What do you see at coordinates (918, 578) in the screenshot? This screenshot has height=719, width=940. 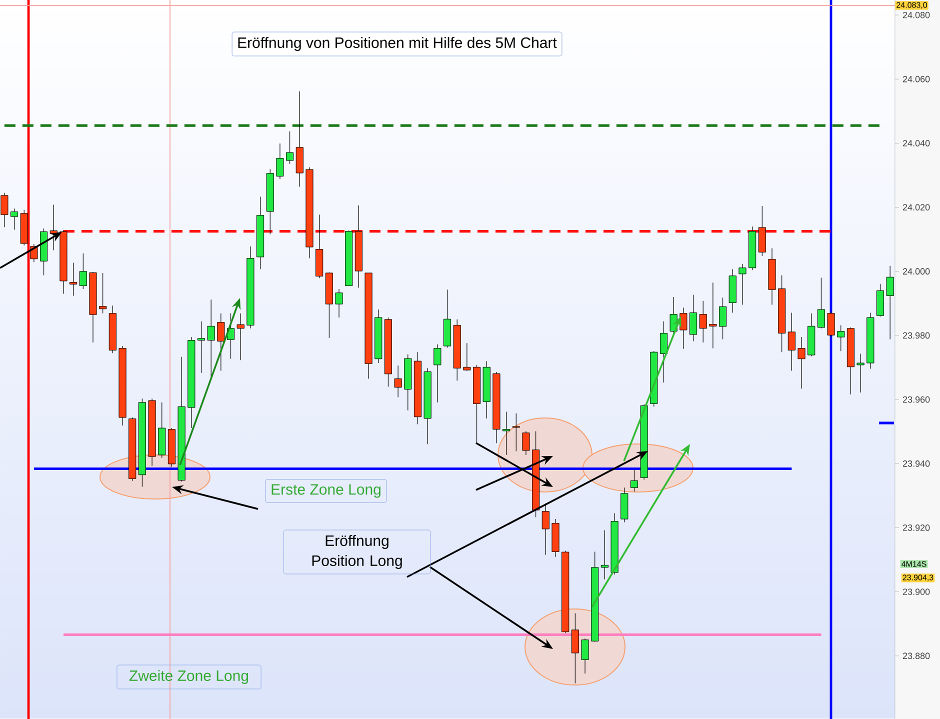 I see `text: 23.904,3` at bounding box center [918, 578].